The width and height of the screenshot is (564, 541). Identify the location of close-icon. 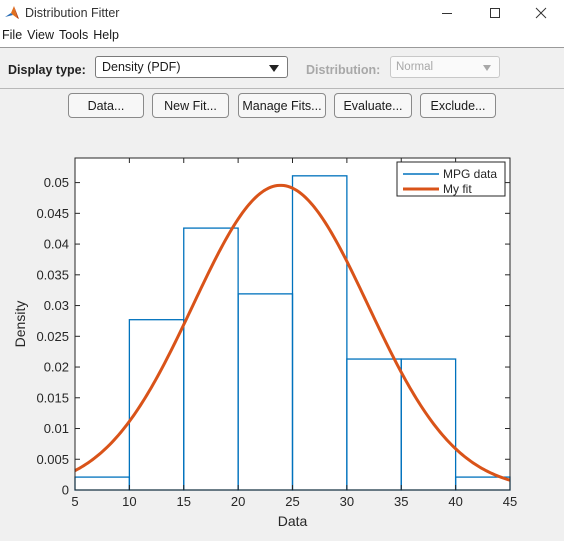
(541, 13).